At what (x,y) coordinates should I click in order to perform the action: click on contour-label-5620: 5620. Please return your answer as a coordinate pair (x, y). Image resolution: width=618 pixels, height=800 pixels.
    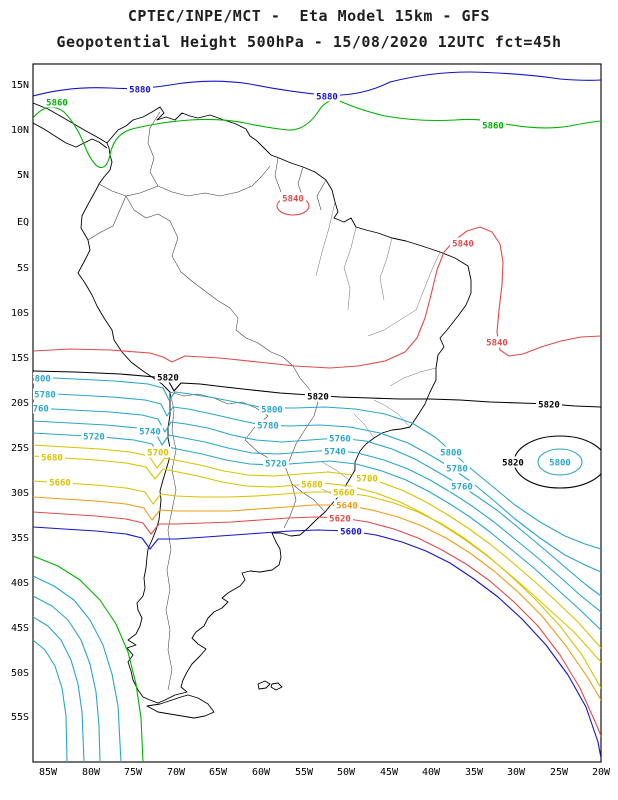
    Looking at the image, I should click on (340, 520).